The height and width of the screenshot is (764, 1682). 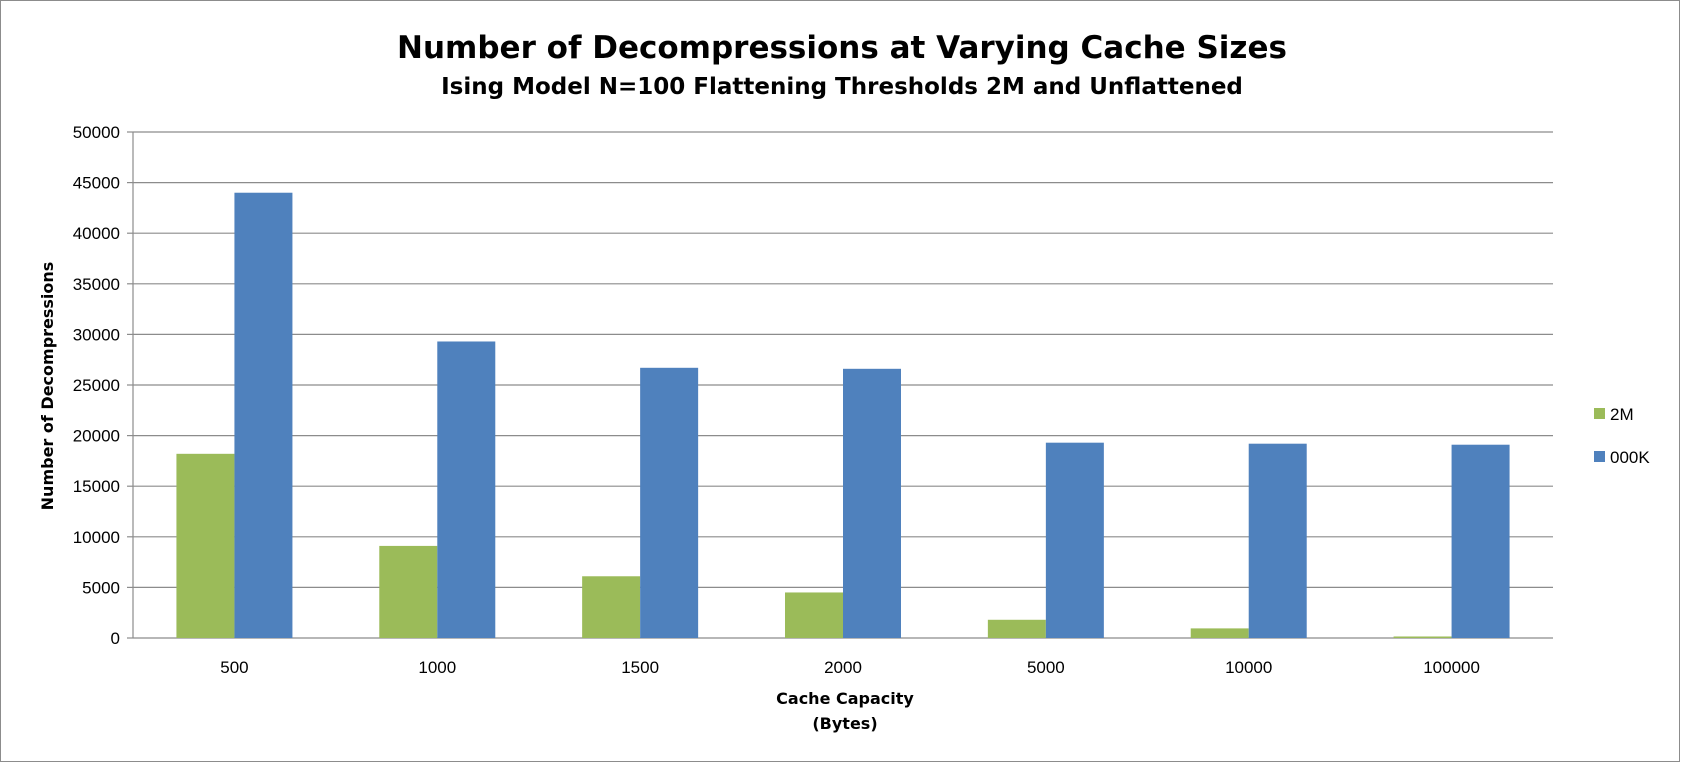 I want to click on legend-label-000k: 000K, so click(x=1630, y=457).